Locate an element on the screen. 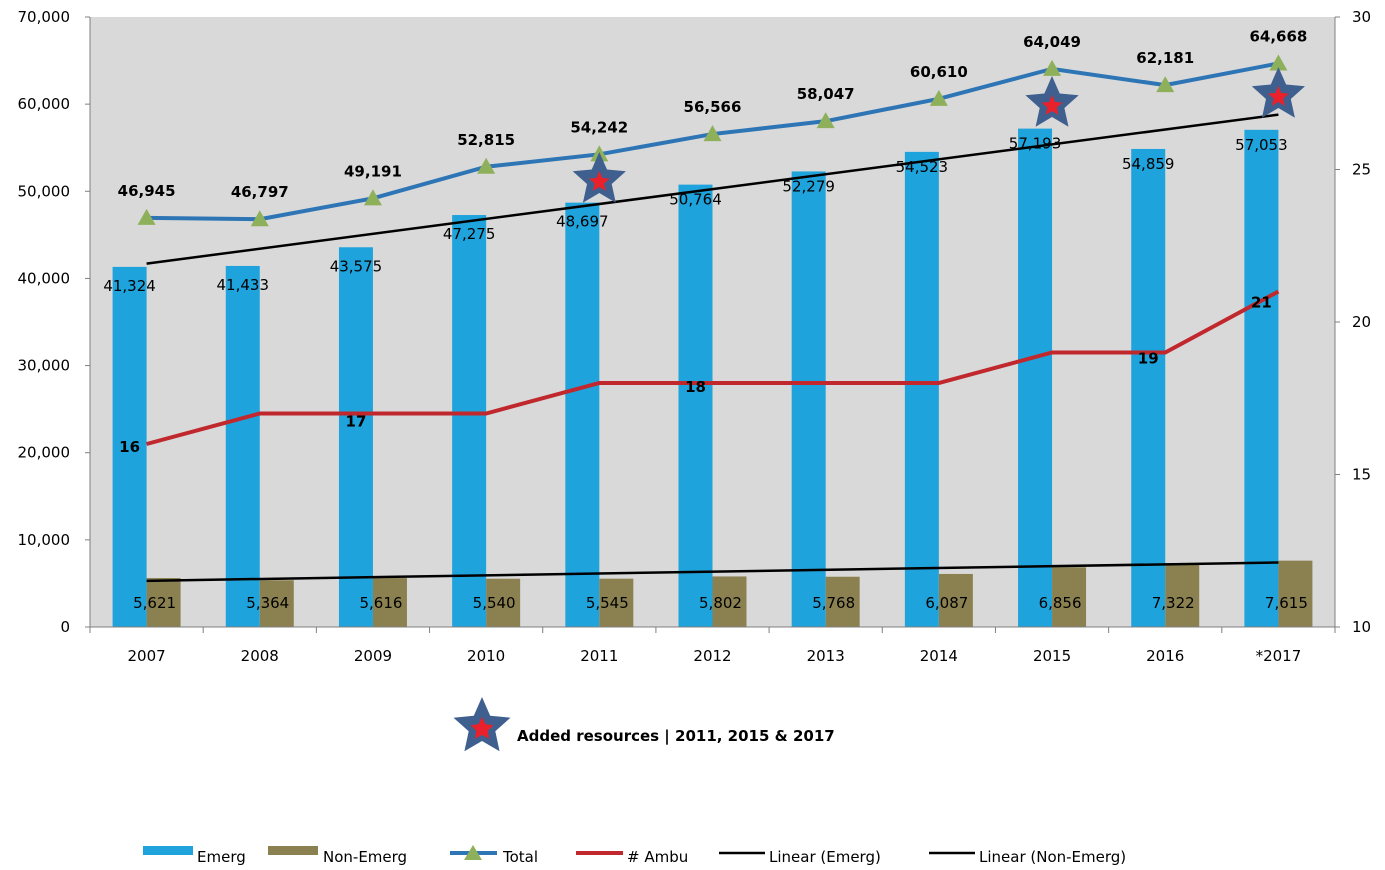 The height and width of the screenshot is (870, 1385). label-ambu-0: 16 is located at coordinates (129, 447).